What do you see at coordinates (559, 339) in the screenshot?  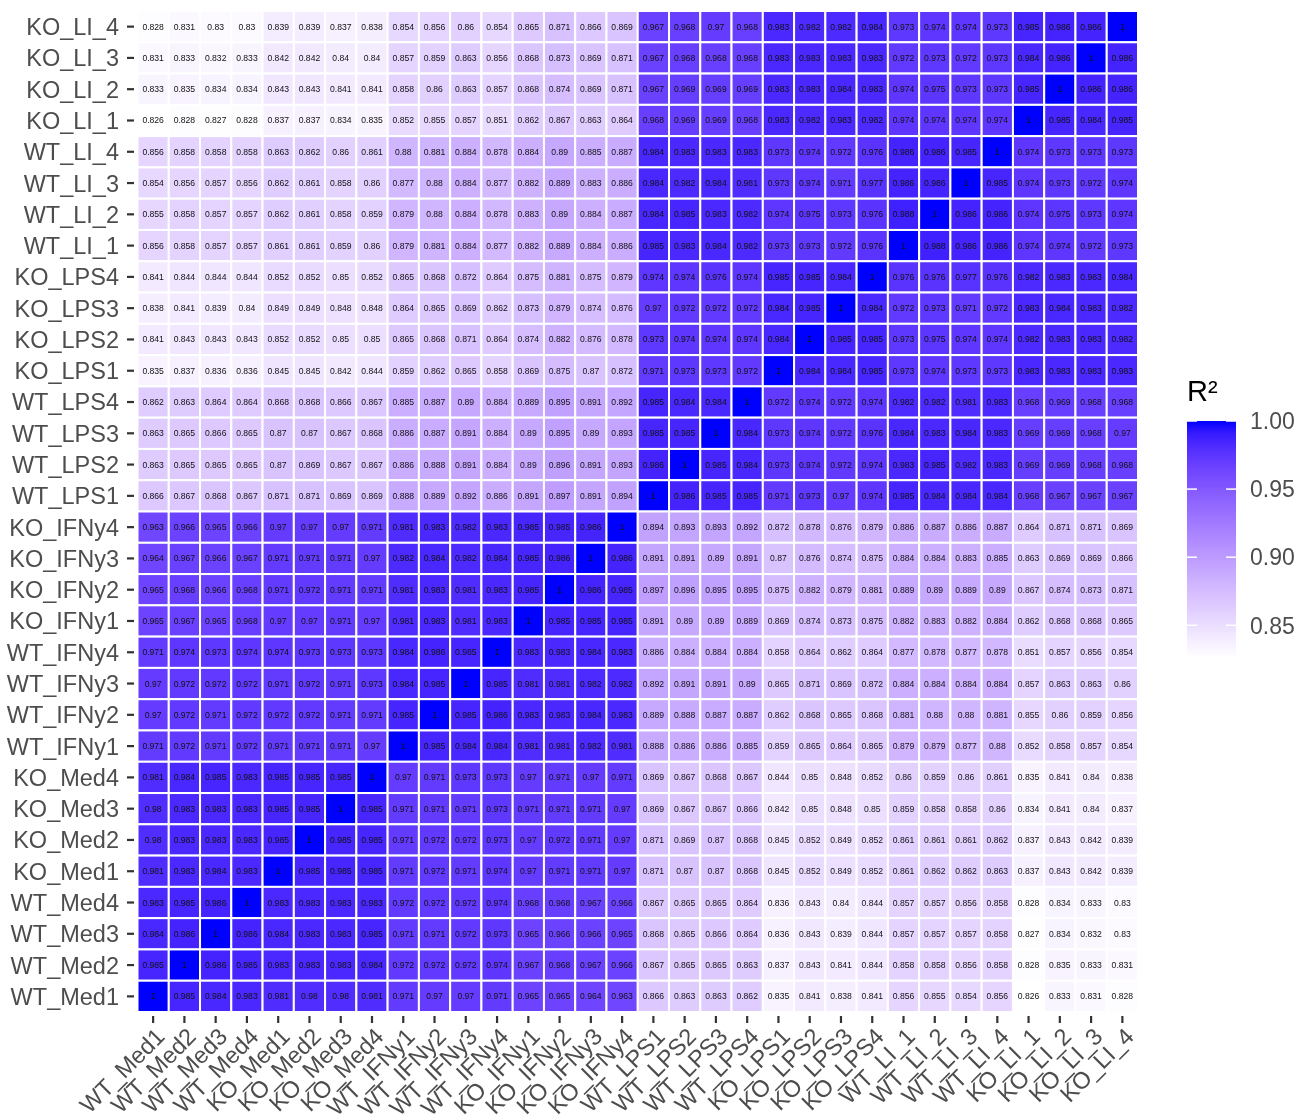 I see `data-label: 0.882` at bounding box center [559, 339].